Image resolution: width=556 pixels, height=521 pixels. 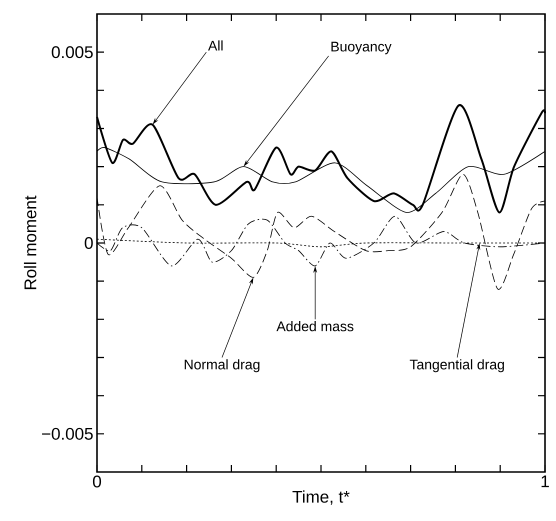 What do you see at coordinates (222, 365) in the screenshot?
I see `annotation: Normal drag` at bounding box center [222, 365].